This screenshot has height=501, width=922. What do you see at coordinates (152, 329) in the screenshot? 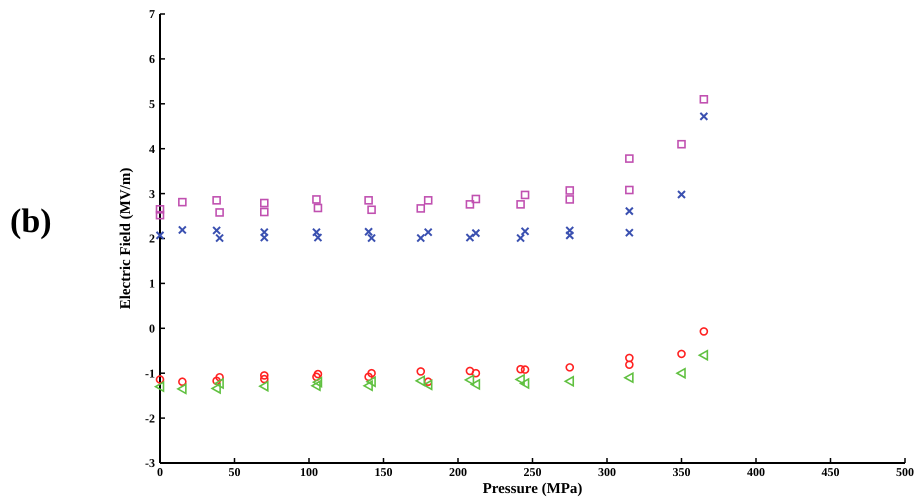
I see `y-tick-label: 0` at bounding box center [152, 329].